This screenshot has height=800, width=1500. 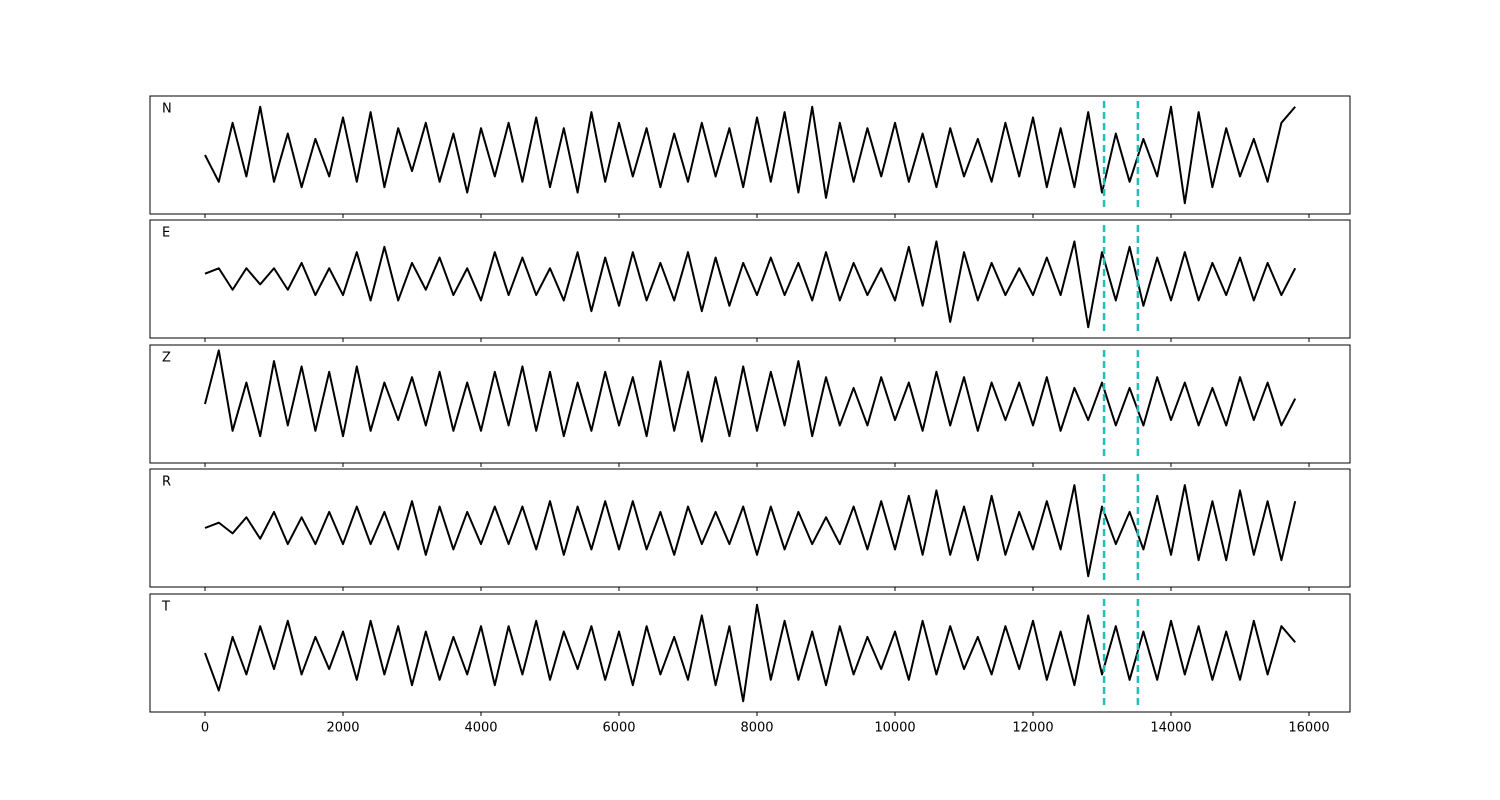 What do you see at coordinates (1170, 728) in the screenshot?
I see `x-tick-label: 14000` at bounding box center [1170, 728].